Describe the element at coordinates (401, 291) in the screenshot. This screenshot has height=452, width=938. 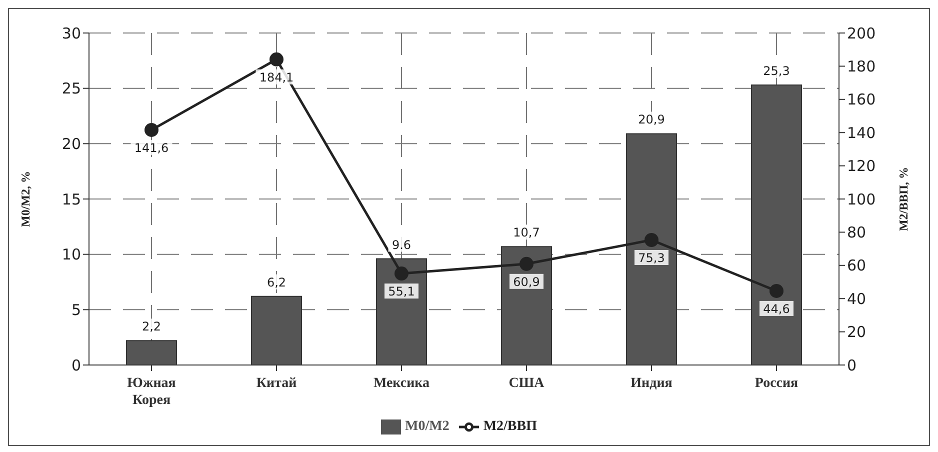
I see `data-label: 55,1` at that location.